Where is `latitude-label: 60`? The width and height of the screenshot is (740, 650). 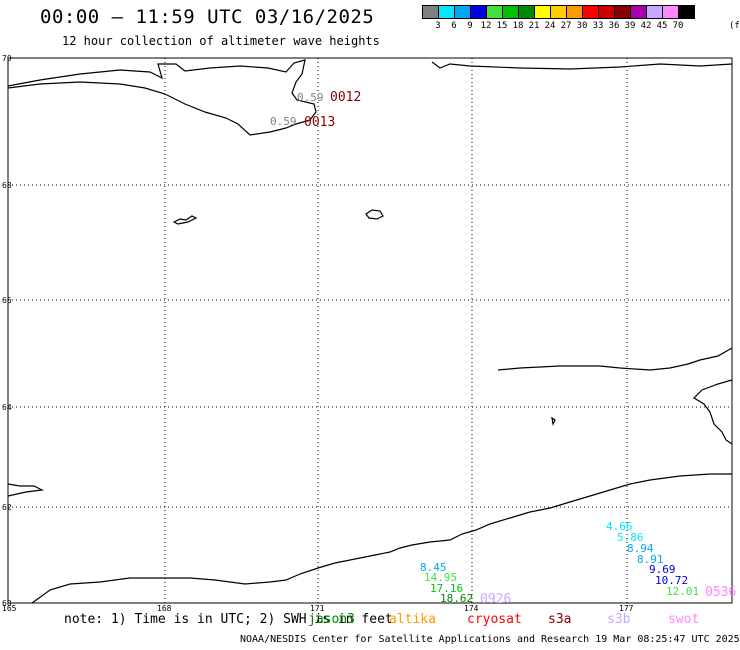 latitude-label: 60 is located at coordinates (7, 603).